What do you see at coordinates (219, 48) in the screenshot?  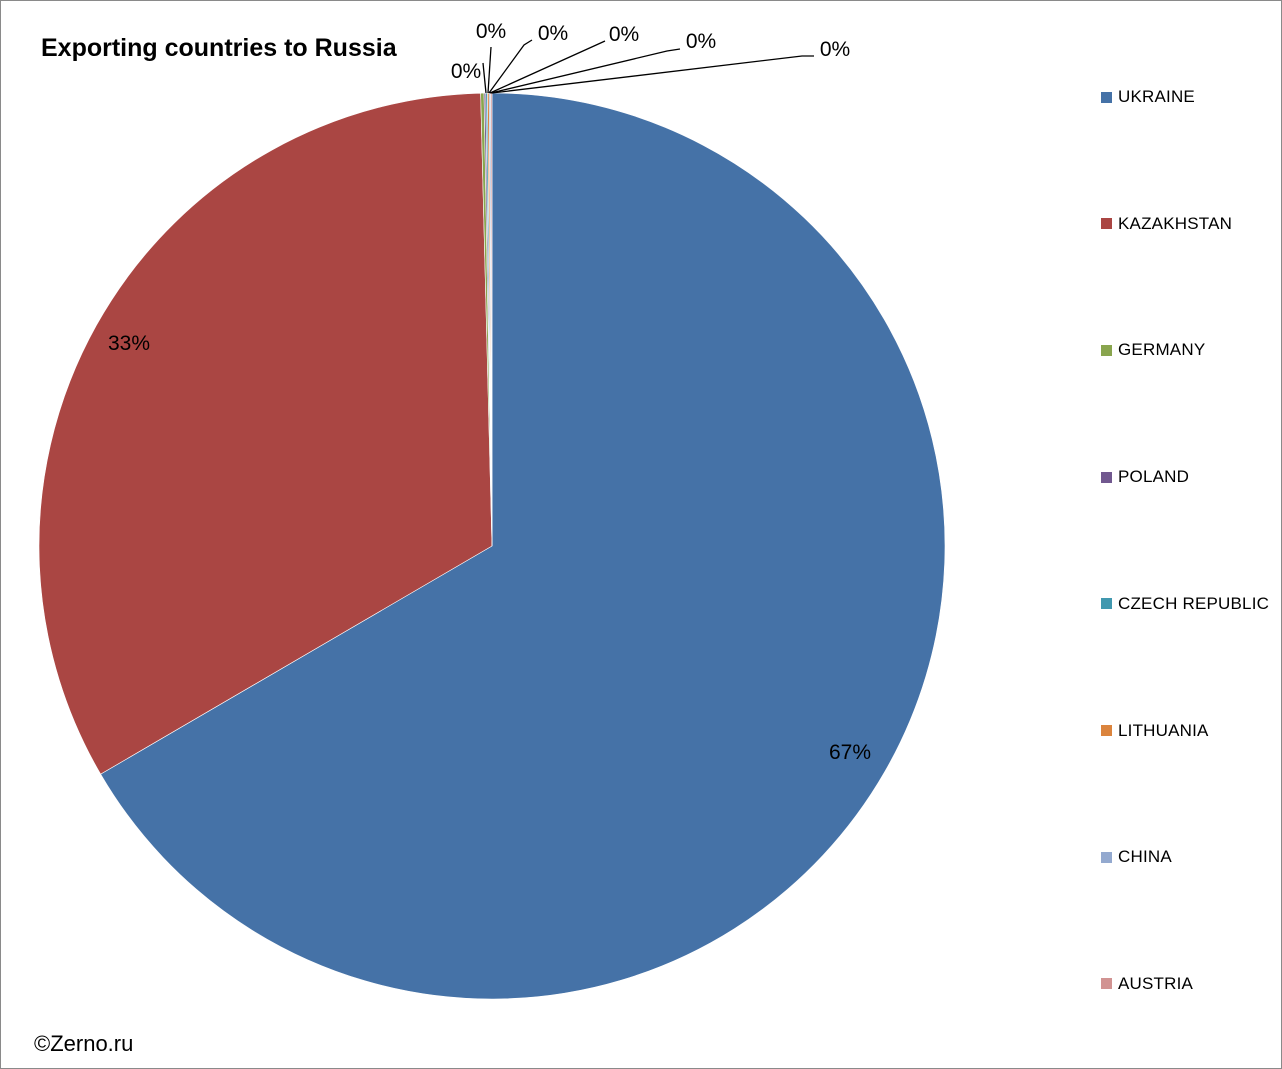 I see `chart-title: Exporting countries to Russia` at bounding box center [219, 48].